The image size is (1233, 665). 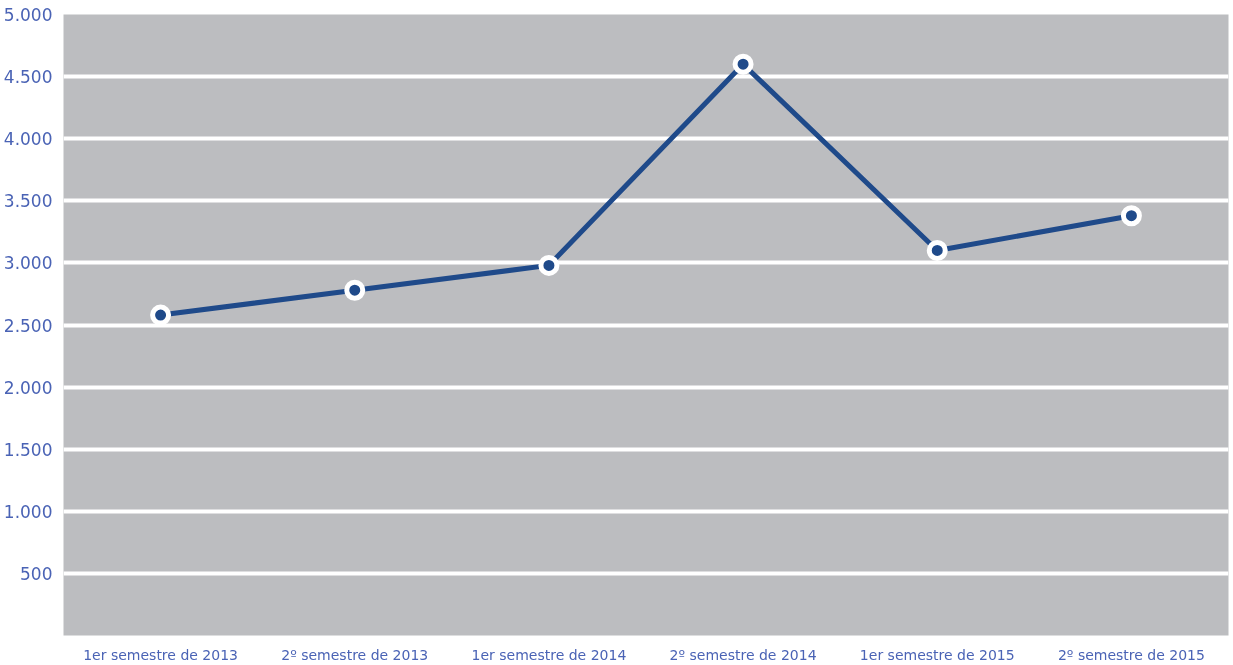 I want to click on x-tick-label: 1er semestre de 2013, so click(x=160, y=654).